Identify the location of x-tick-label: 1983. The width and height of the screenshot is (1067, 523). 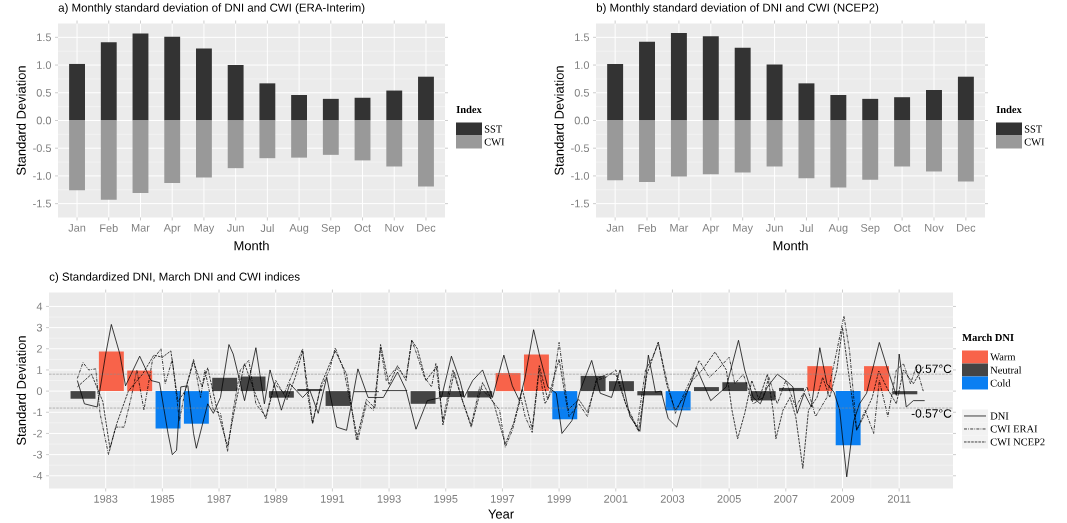
(106, 498).